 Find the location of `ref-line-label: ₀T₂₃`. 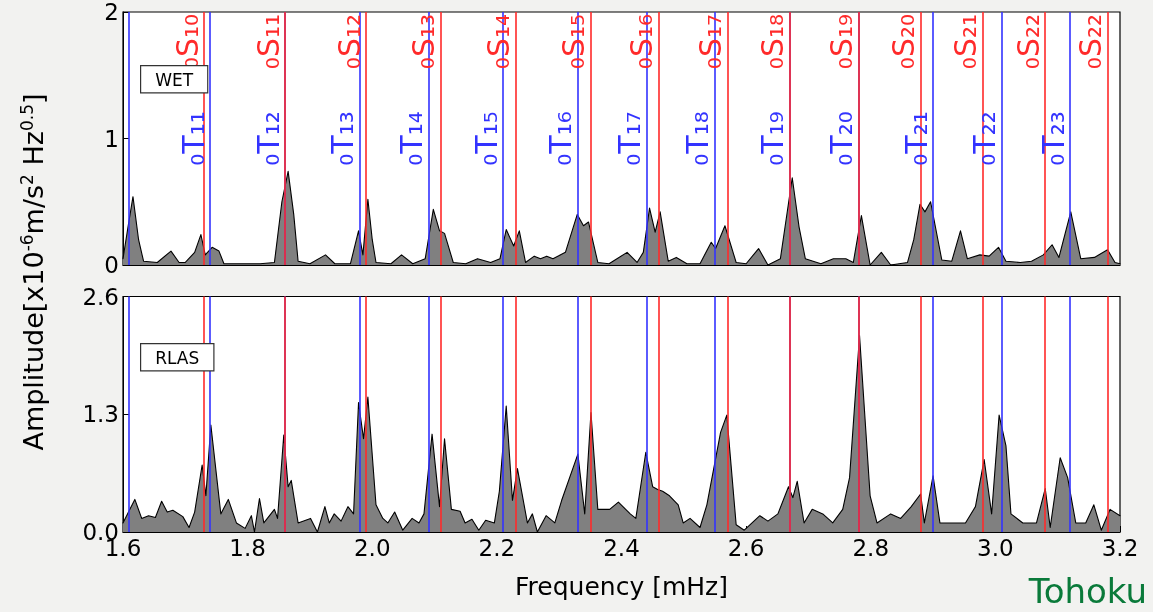

ref-line-label: ₀T₂₃ is located at coordinates (1053, 138).